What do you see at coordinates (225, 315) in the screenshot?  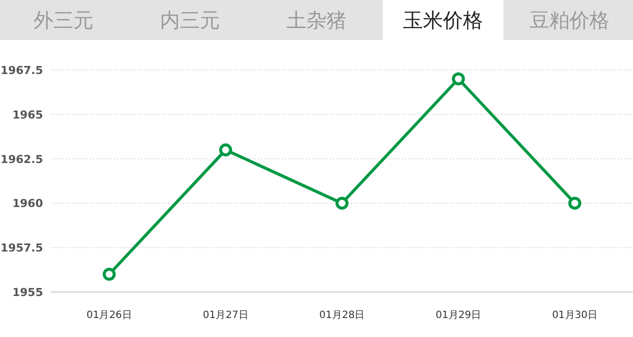 I see `x-tick-label: 01月27日` at bounding box center [225, 315].